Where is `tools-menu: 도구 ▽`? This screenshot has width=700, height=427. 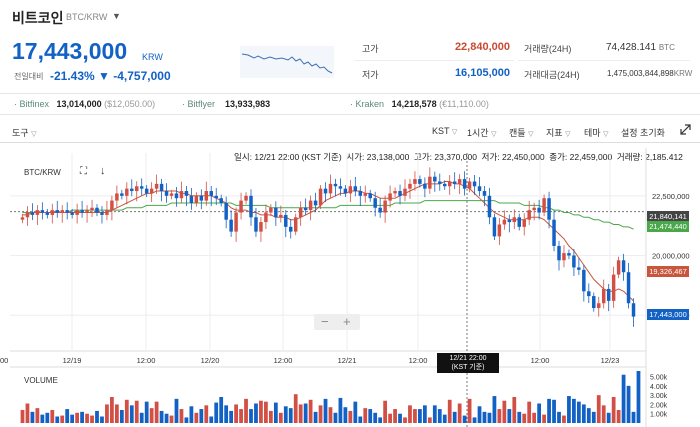
tools-menu: 도구 ▽ is located at coordinates (24, 133).